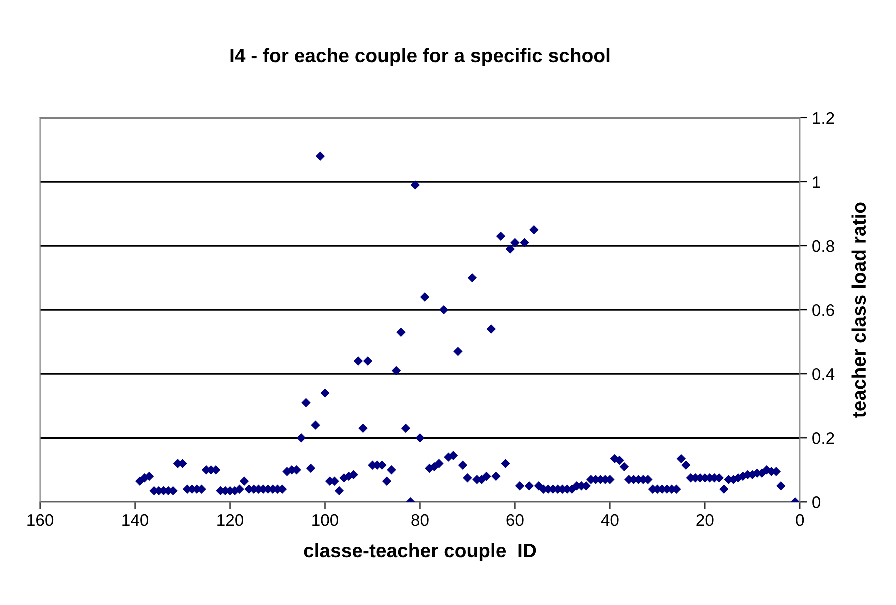 The image size is (896, 605). What do you see at coordinates (420, 520) in the screenshot?
I see `x-tick-label: 80` at bounding box center [420, 520].